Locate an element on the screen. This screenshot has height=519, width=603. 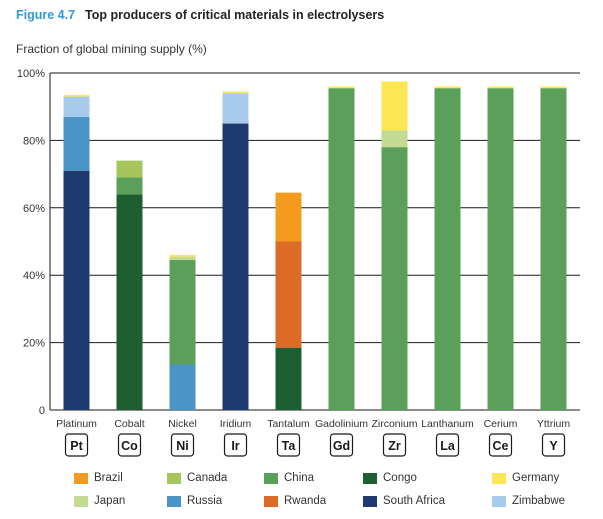
bar-segment-cerium-china is located at coordinates (500, 249).